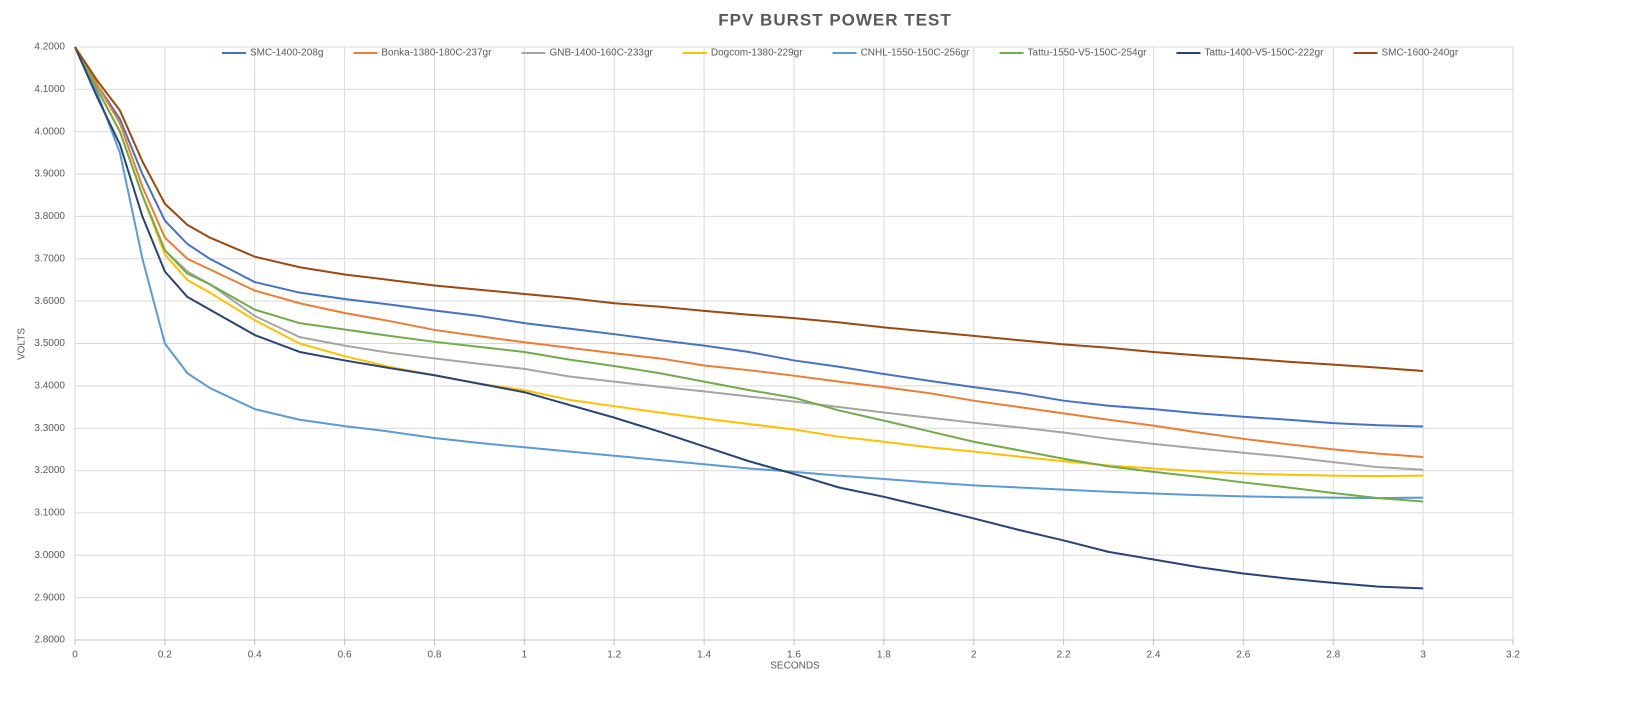 This screenshot has height=706, width=1646. I want to click on chart-title: FPV BURST POWER TEST, so click(834, 19).